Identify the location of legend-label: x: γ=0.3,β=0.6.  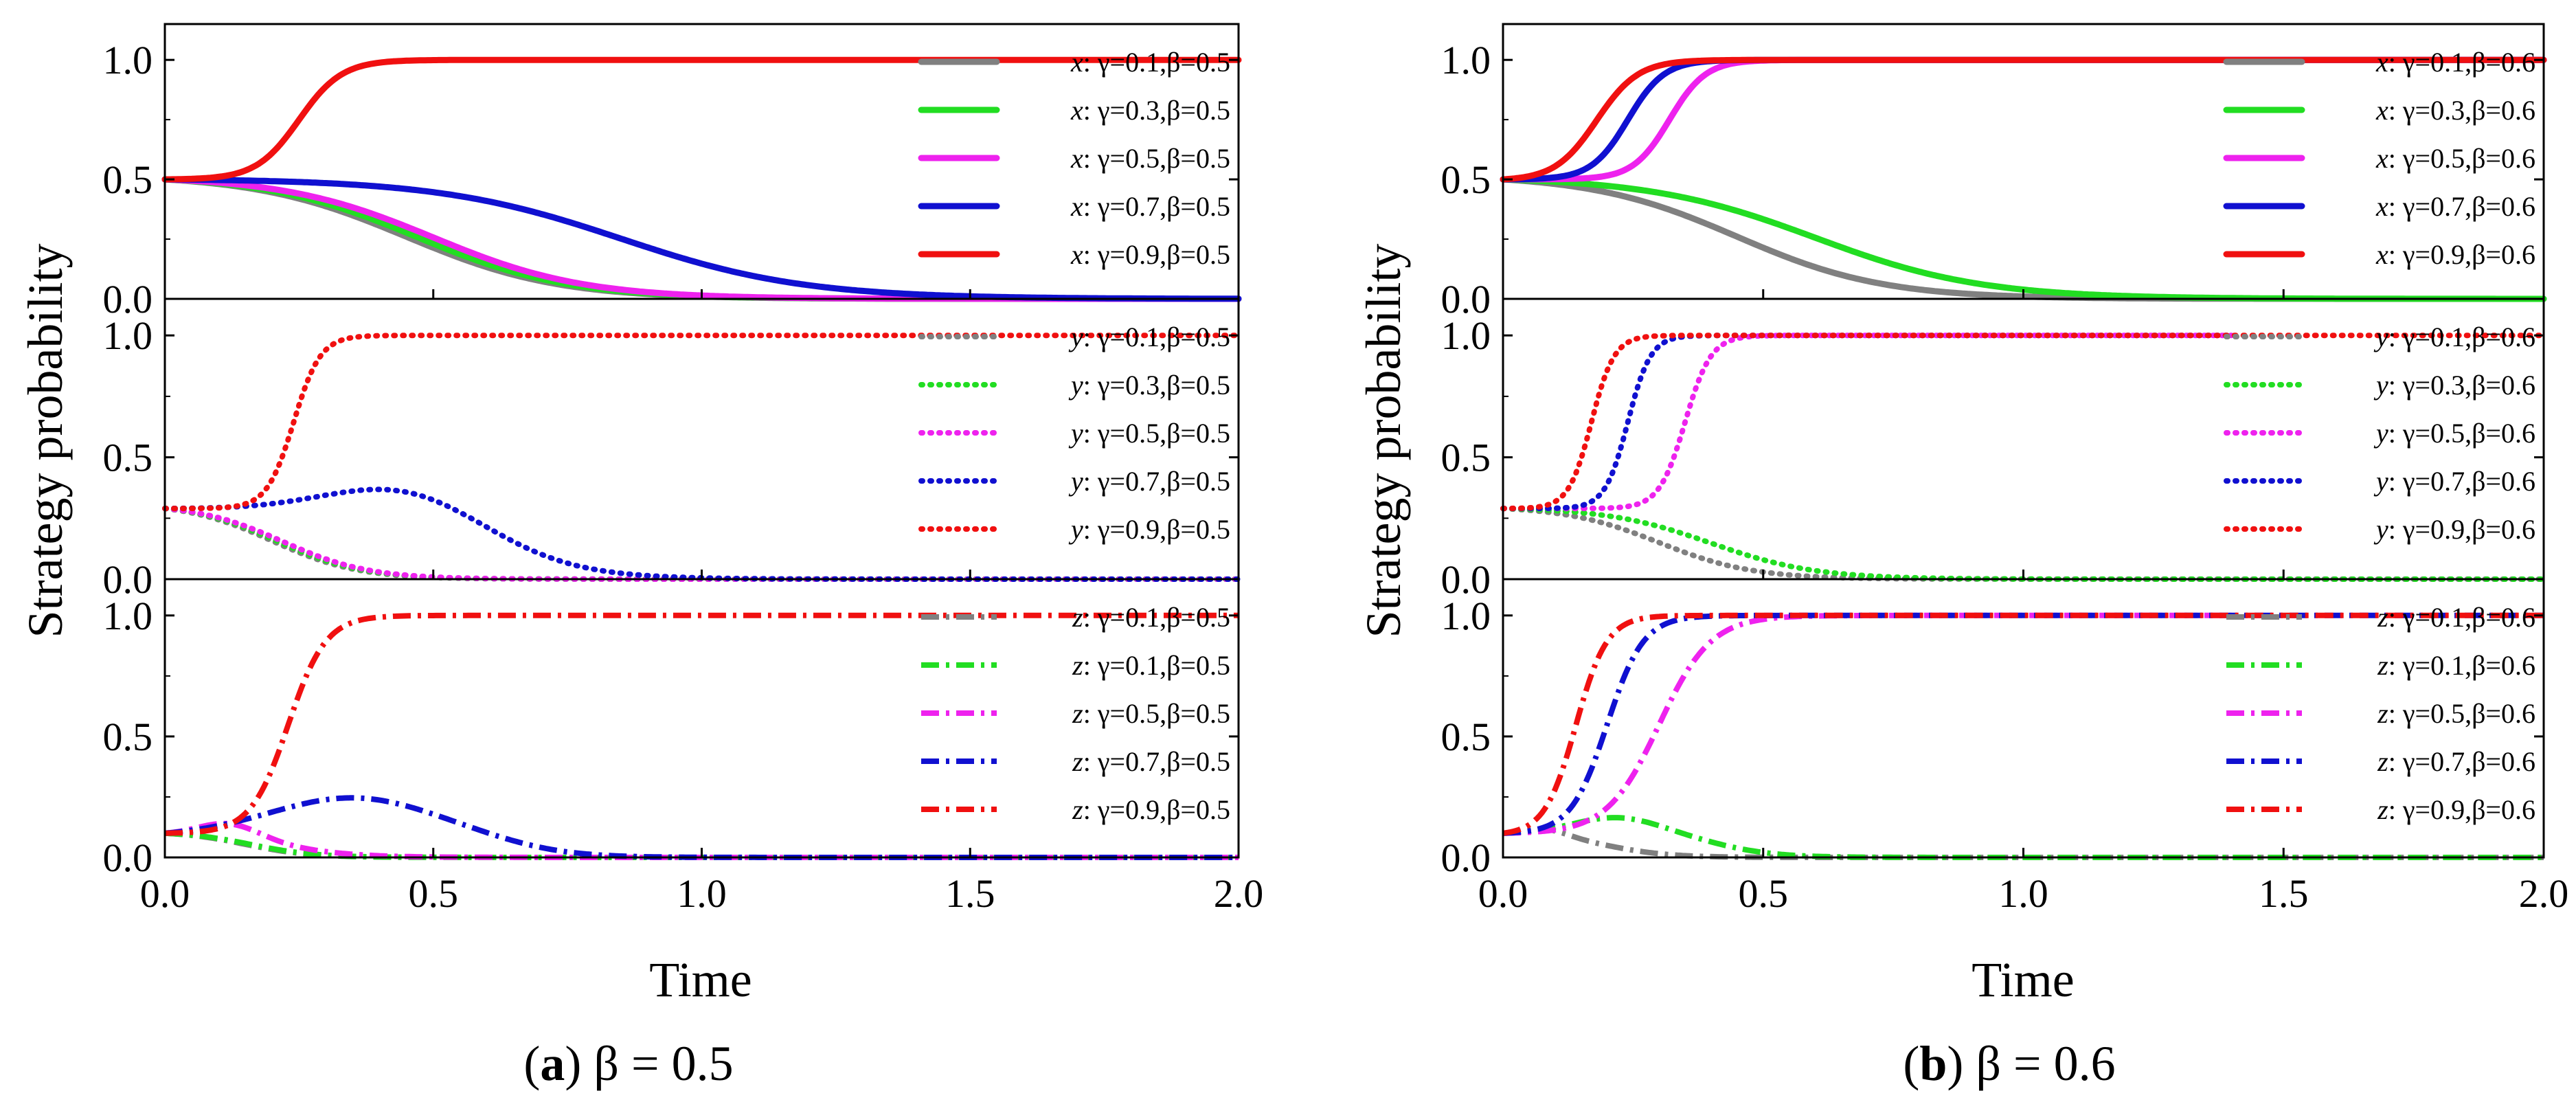
(2455, 110).